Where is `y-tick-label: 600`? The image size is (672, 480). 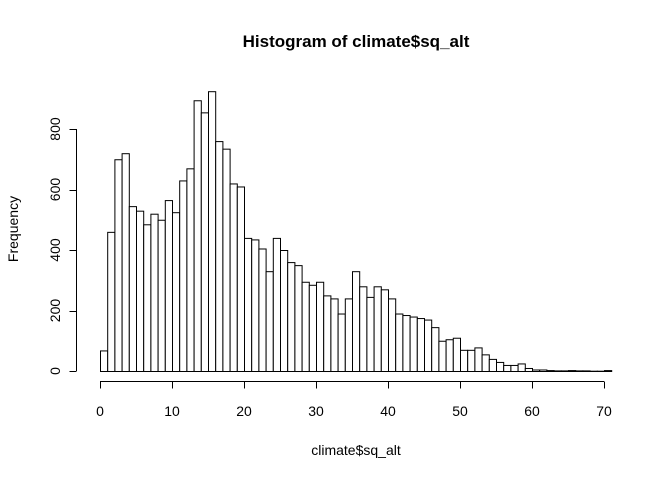 y-tick-label: 600 is located at coordinates (55, 190).